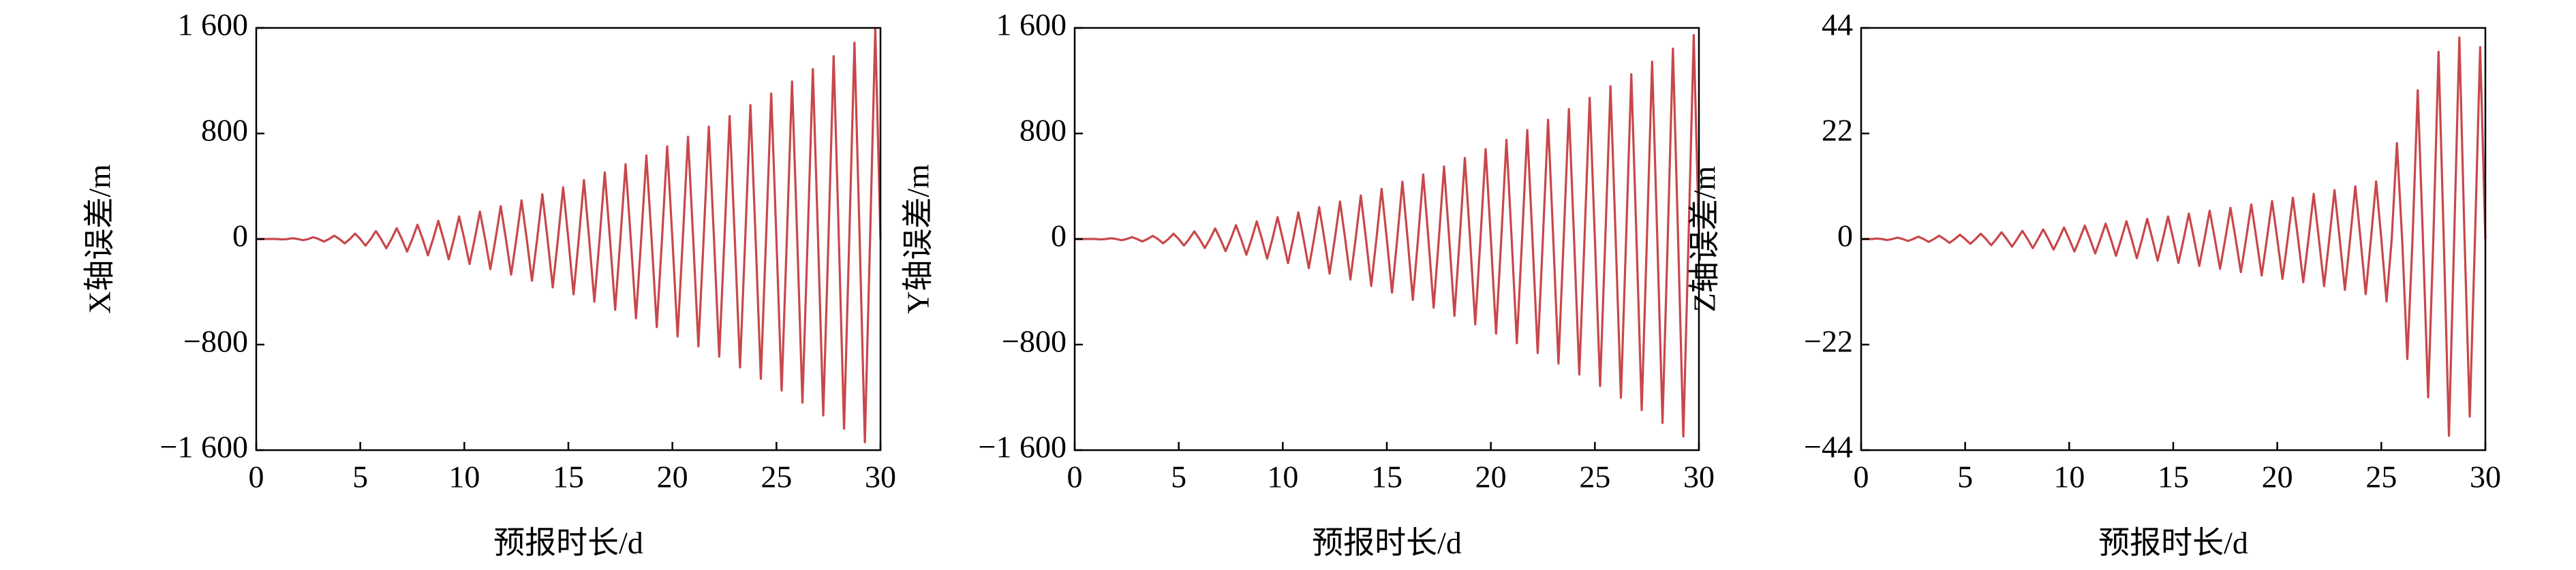  I want to click on y-tick-label: −22, so click(1828, 341).